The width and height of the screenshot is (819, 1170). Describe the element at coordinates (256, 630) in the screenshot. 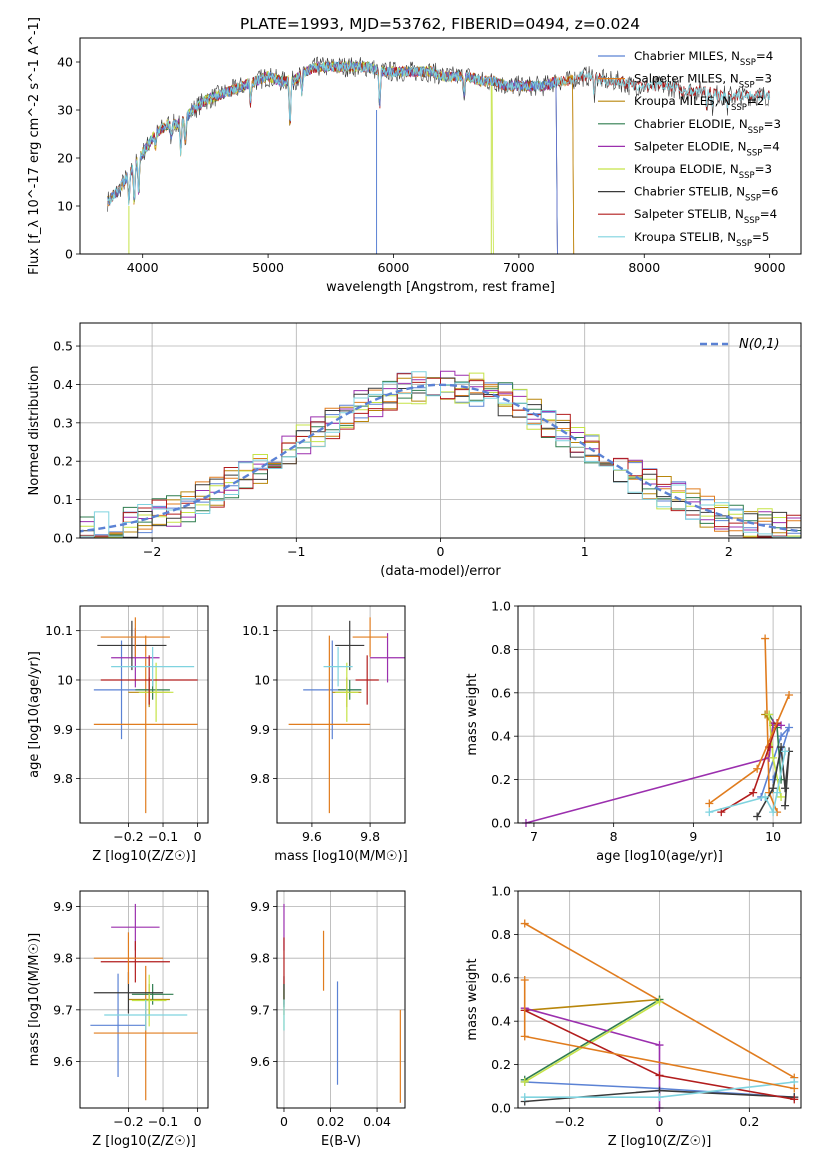

I see `y-tick-label: 10.1` at that location.